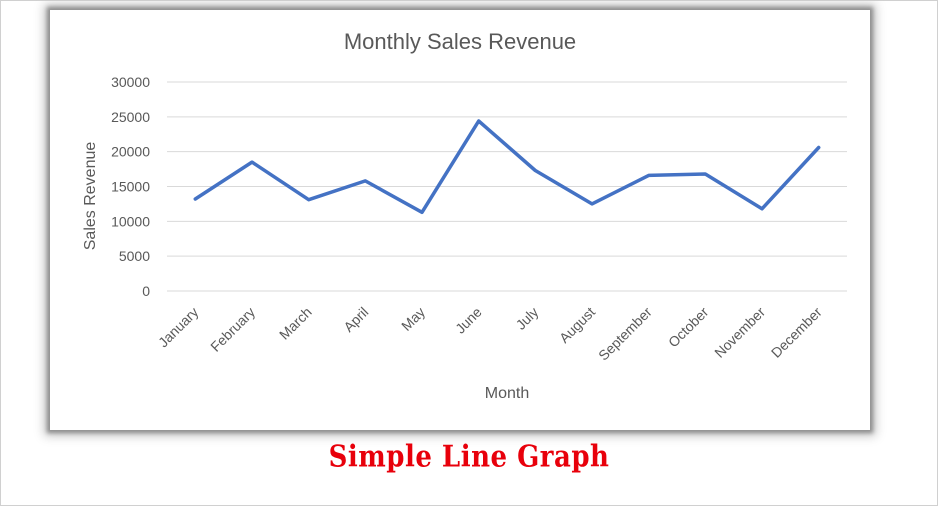 This screenshot has width=938, height=506. I want to click on y-tick-label: 30000, so click(130, 82).